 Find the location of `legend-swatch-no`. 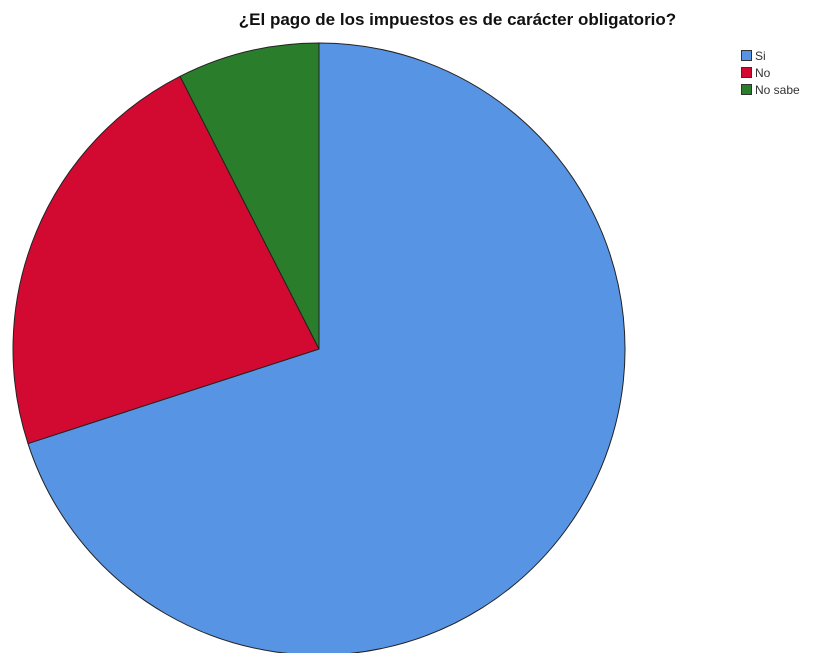

legend-swatch-no is located at coordinates (746, 72).